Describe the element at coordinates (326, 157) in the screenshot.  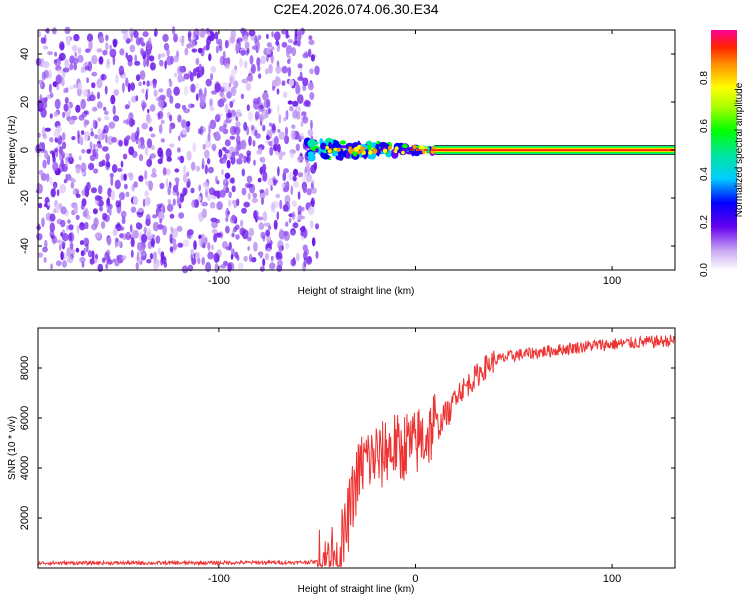
I see `transition-blob` at that location.